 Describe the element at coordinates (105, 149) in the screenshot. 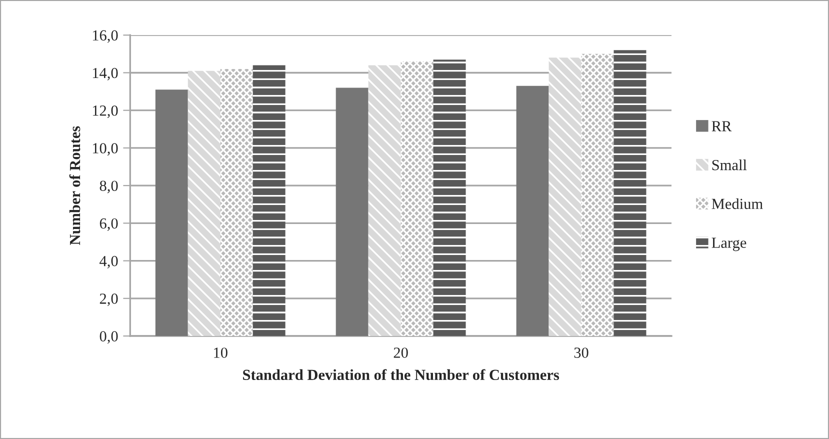

I see `y-tick-label: 10,0` at that location.